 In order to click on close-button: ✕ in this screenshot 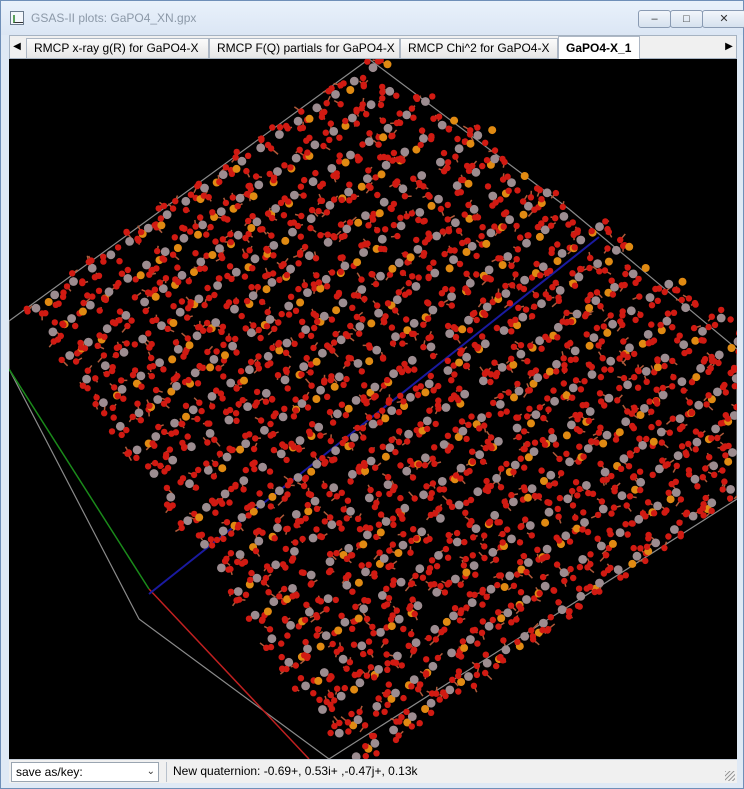, I will do `click(723, 19)`.